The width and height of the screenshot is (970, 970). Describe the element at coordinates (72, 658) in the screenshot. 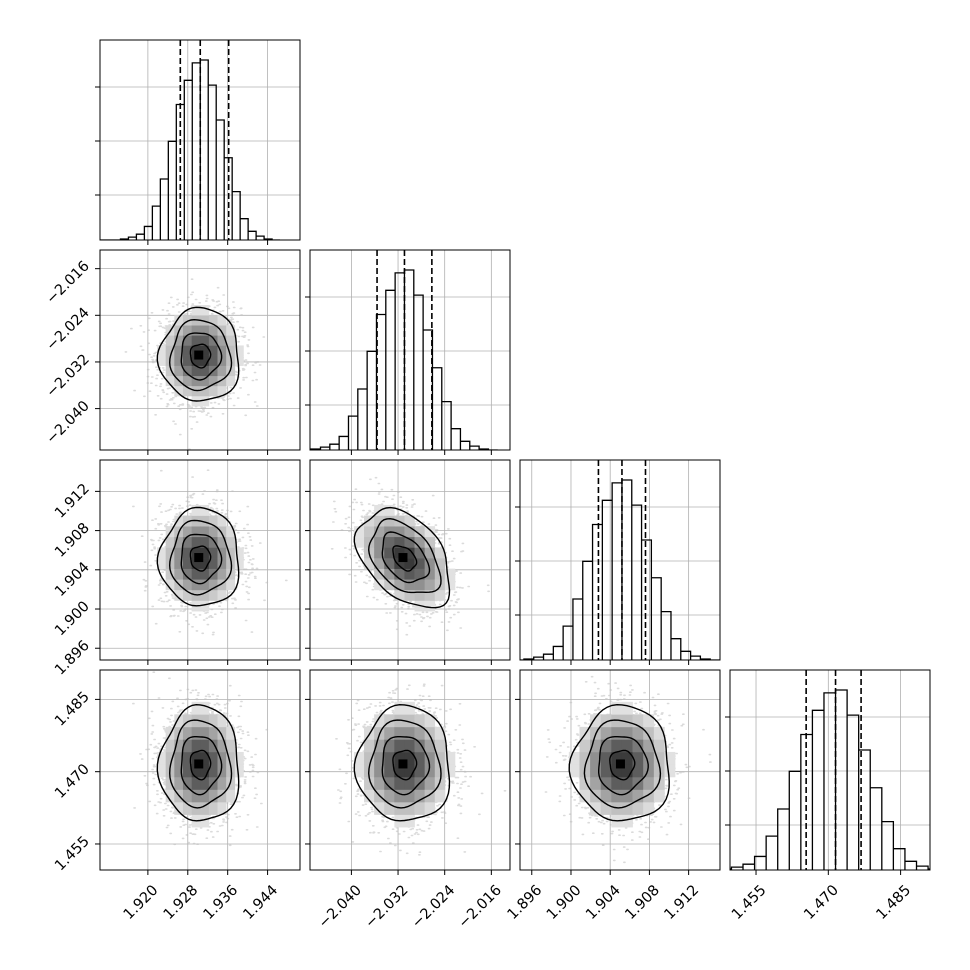

I see `y-tick-label: 1.896` at that location.